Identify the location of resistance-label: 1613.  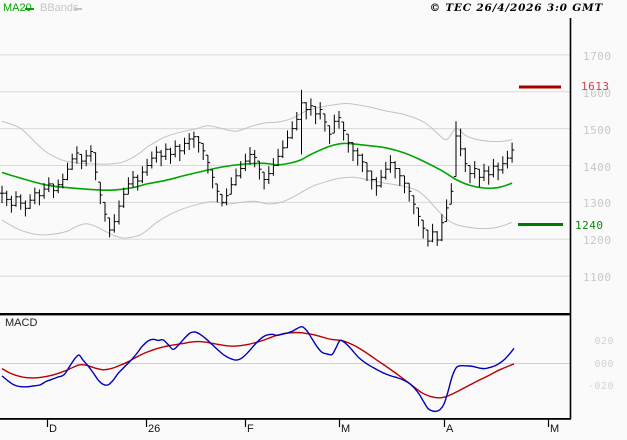
(595, 86).